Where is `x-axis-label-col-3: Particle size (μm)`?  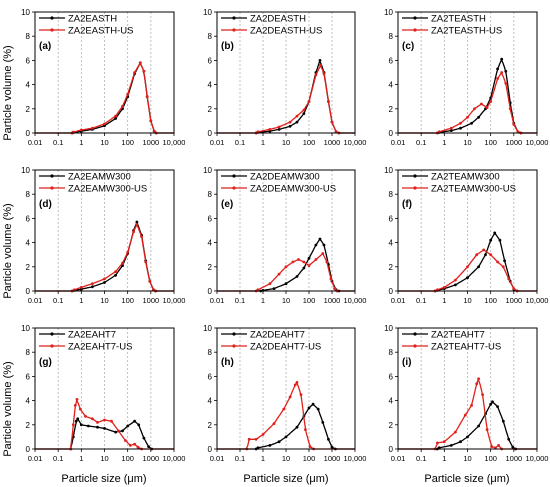
x-axis-label-col-3: Particle size (μm) is located at coordinates (466, 479).